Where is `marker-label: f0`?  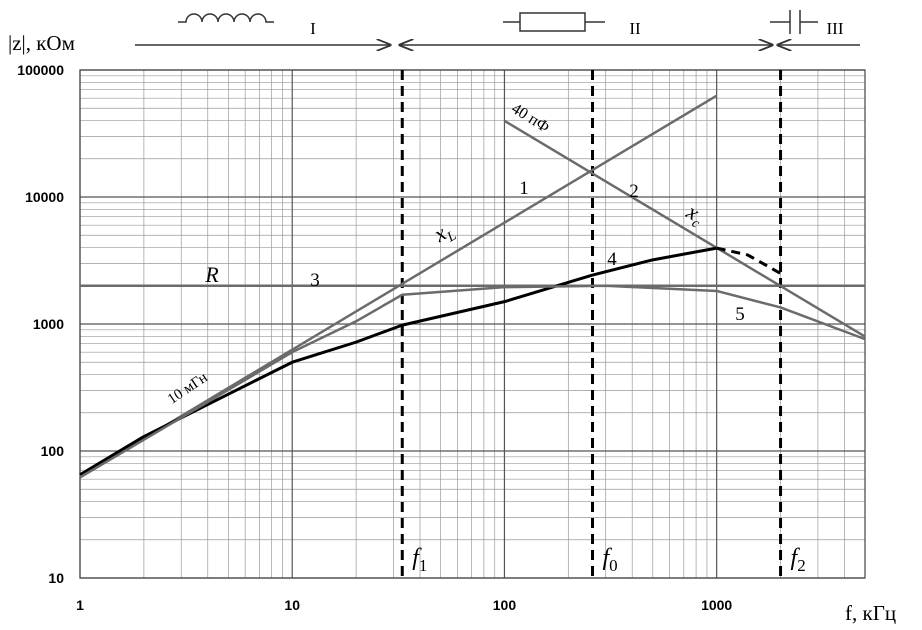 marker-label: f0 is located at coordinates (610, 560).